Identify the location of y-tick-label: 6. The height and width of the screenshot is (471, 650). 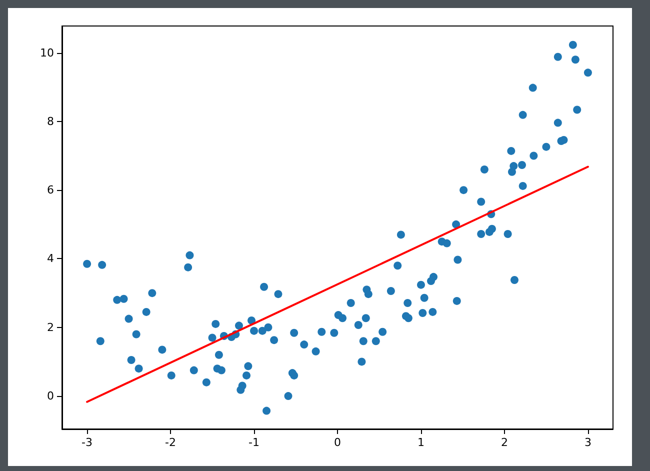
(50, 190).